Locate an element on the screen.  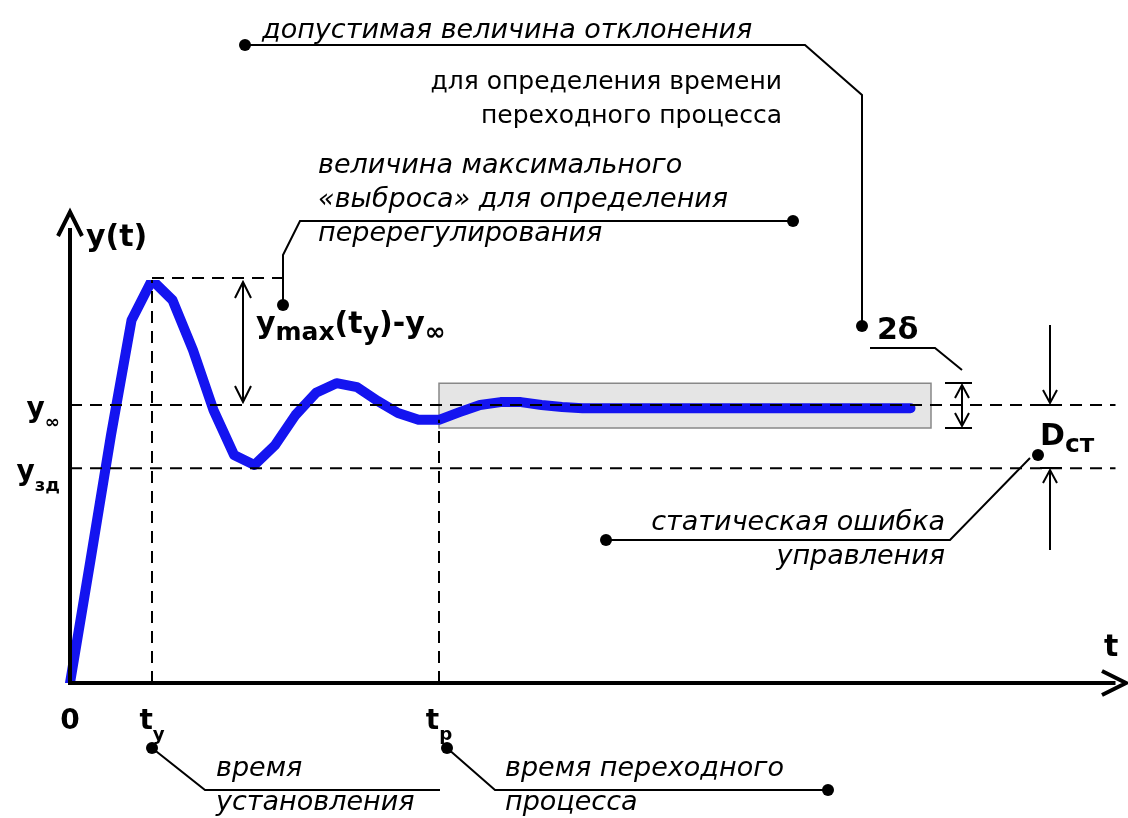
text: время установления is located at coordinates (316, 784).